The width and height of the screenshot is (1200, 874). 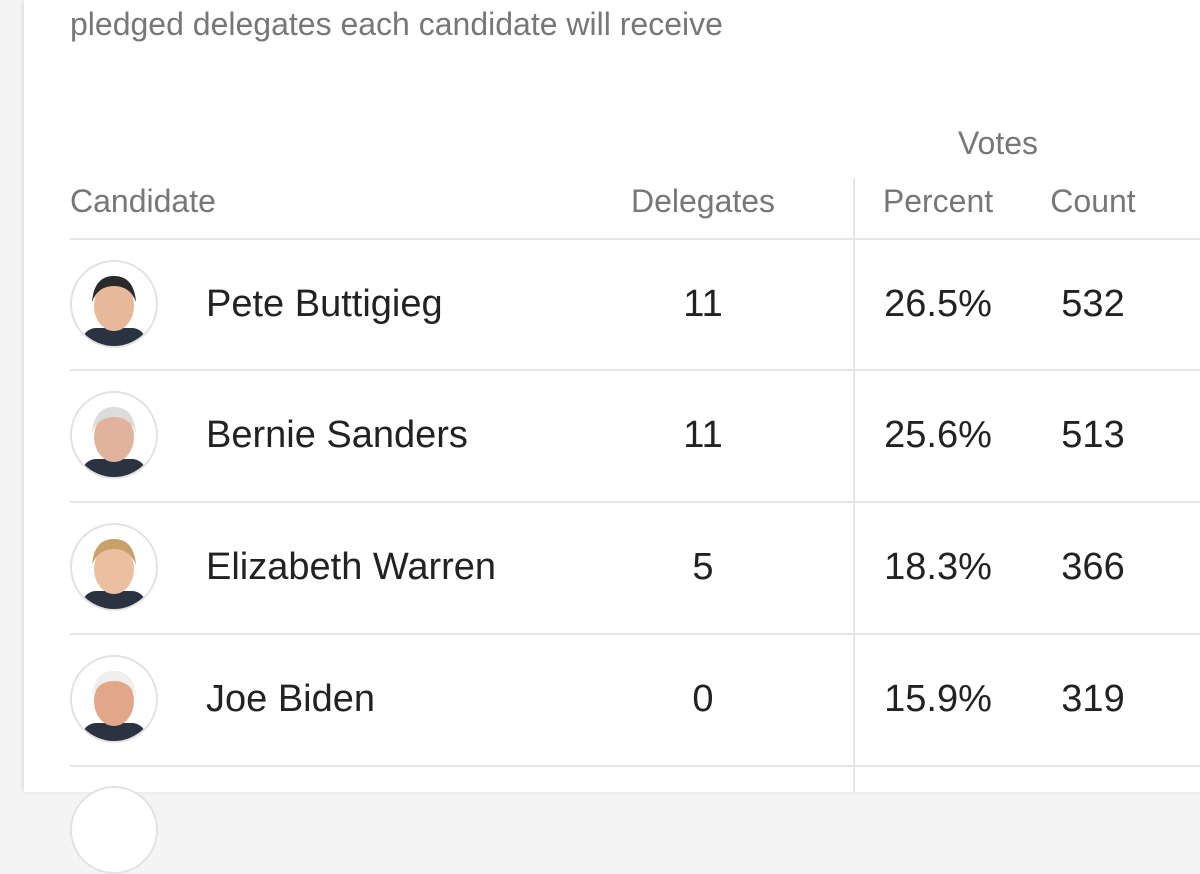 What do you see at coordinates (938, 435) in the screenshot?
I see `table-cell: 25.6%` at bounding box center [938, 435].